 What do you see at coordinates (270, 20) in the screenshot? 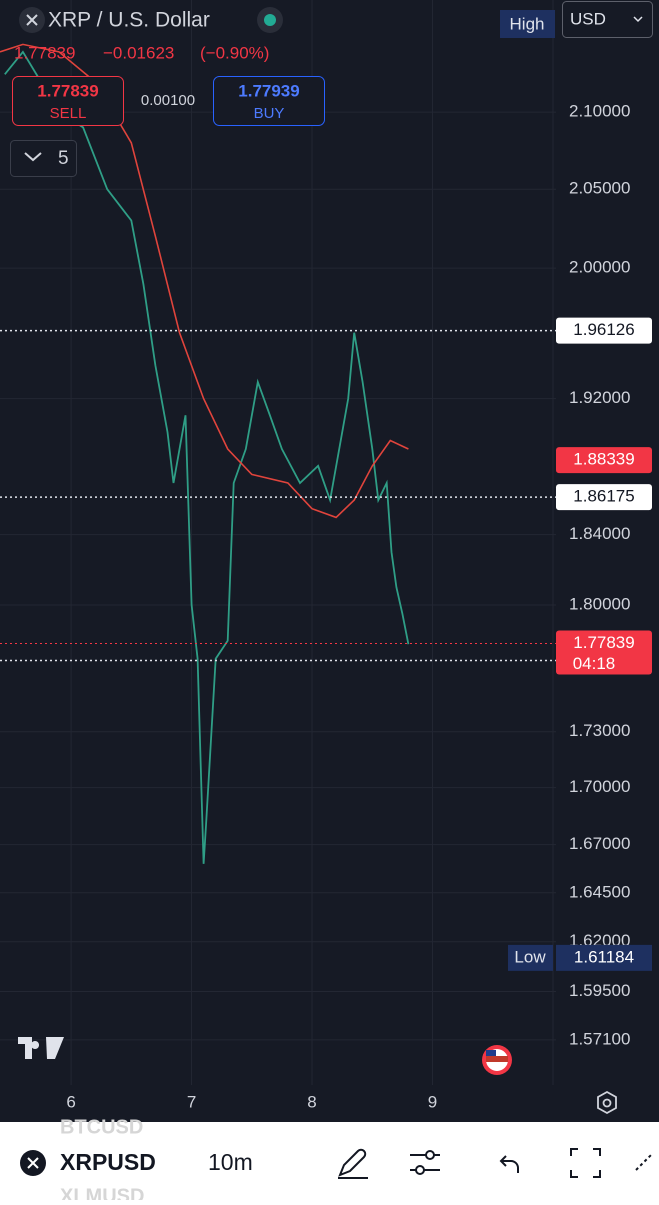
I see `status-dot` at bounding box center [270, 20].